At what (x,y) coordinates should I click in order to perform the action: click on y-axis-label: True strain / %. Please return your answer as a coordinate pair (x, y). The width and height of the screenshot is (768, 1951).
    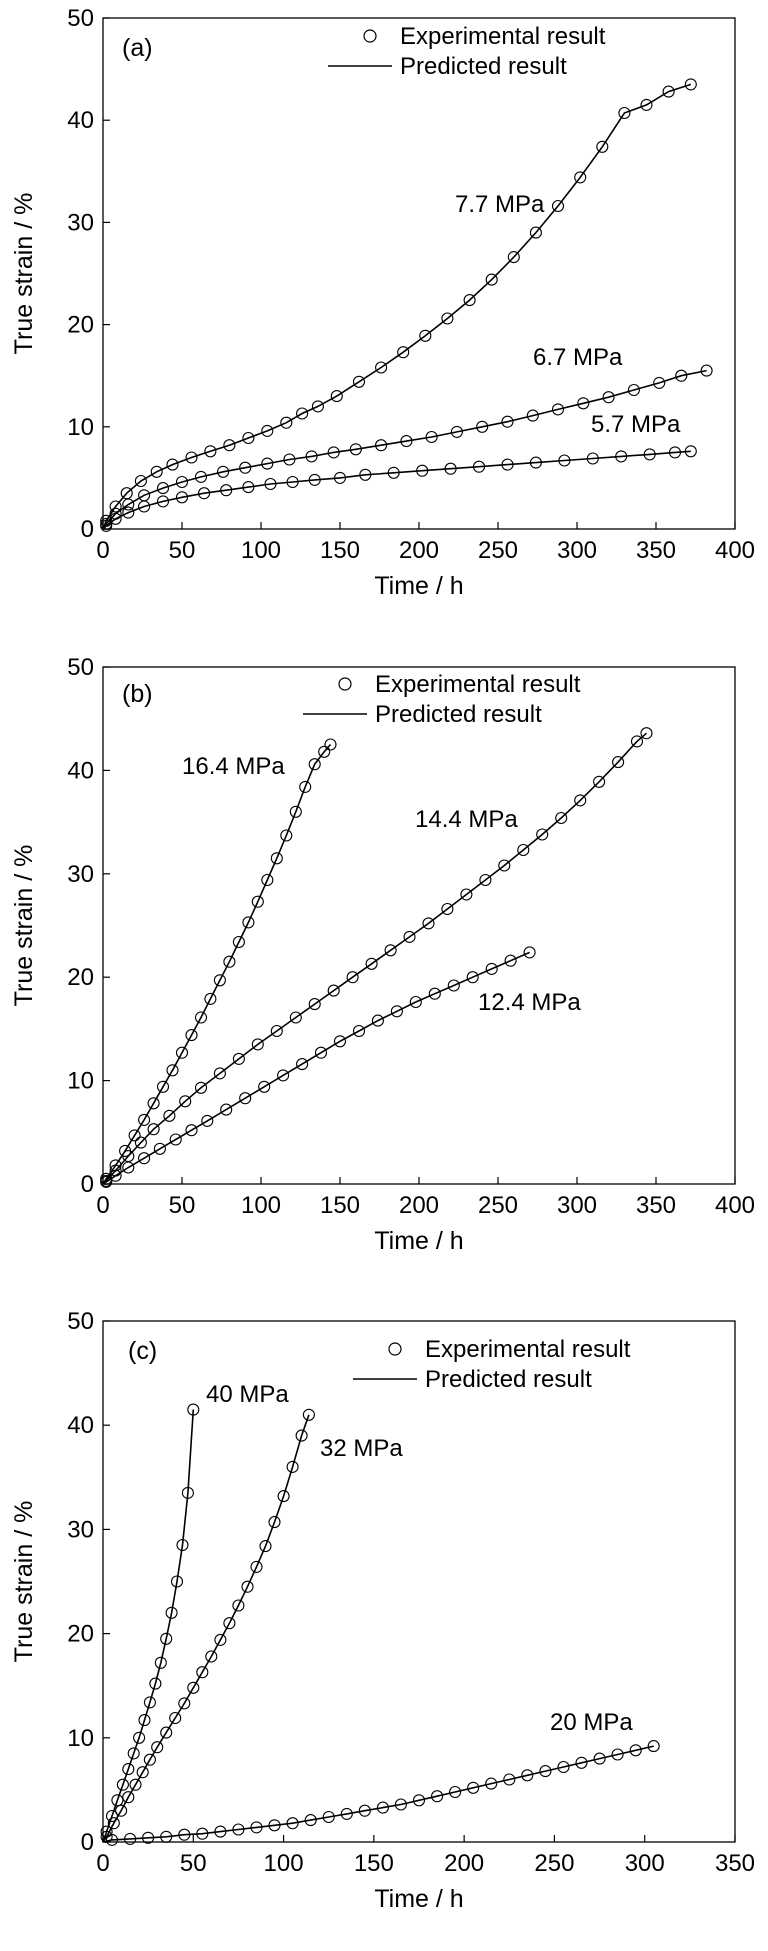
    Looking at the image, I should click on (24, 1582).